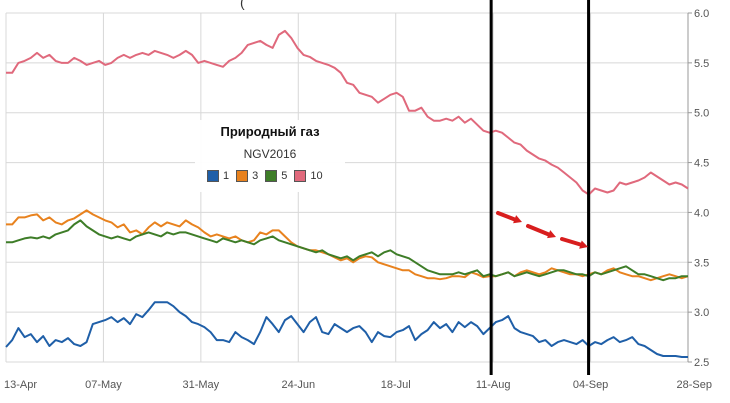 The width and height of the screenshot is (730, 403). I want to click on legend-label-3: 3, so click(255, 176).